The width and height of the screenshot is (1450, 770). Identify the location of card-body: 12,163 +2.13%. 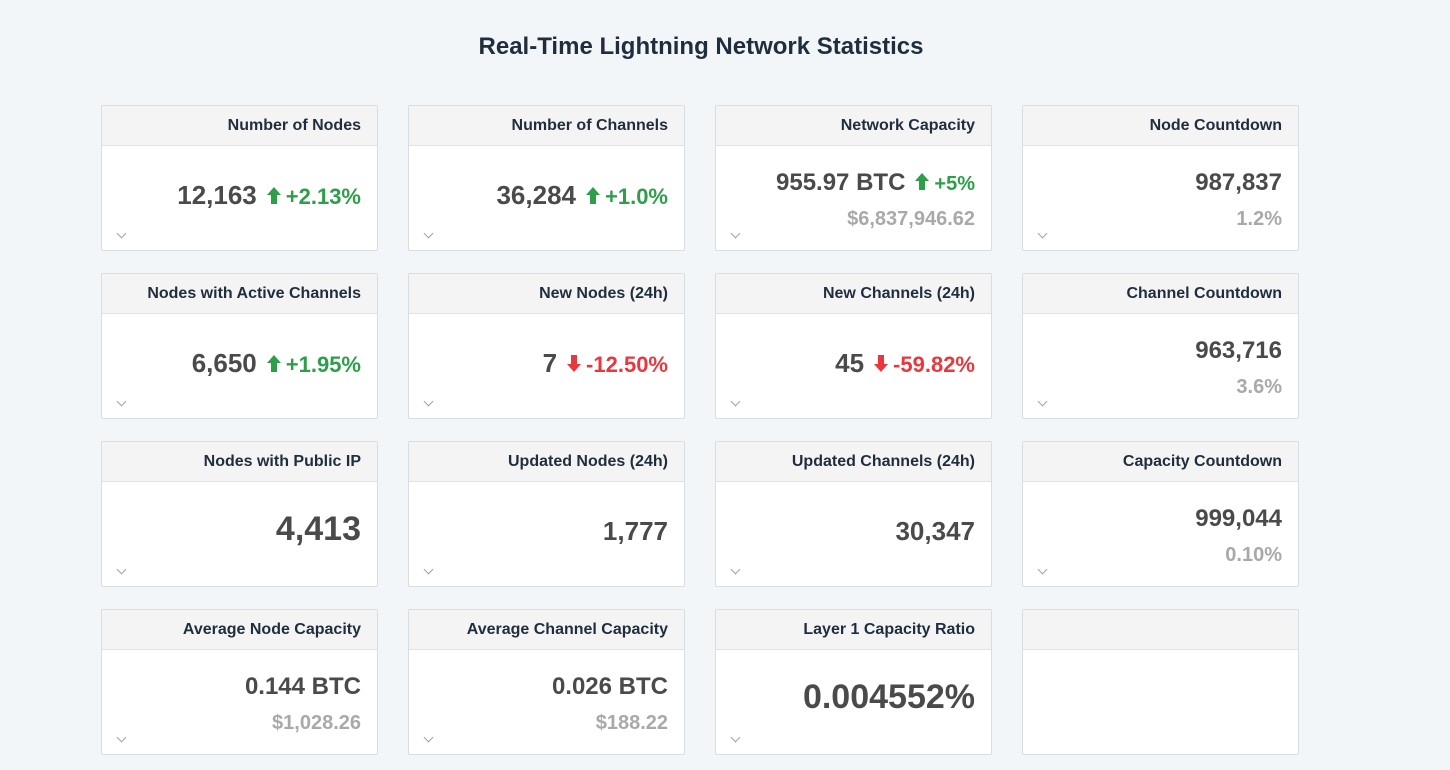
(231, 198).